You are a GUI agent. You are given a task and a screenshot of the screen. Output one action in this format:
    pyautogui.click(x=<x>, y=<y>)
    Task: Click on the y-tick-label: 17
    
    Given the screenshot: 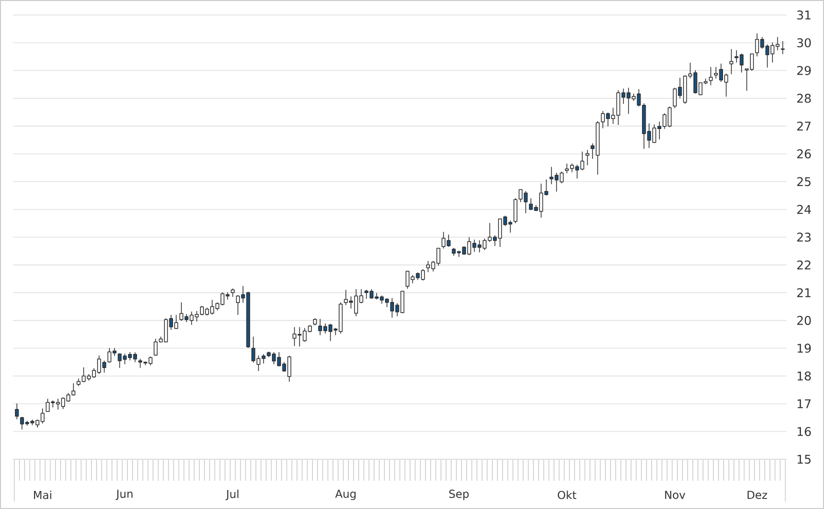 What is the action you would take?
    pyautogui.click(x=804, y=403)
    